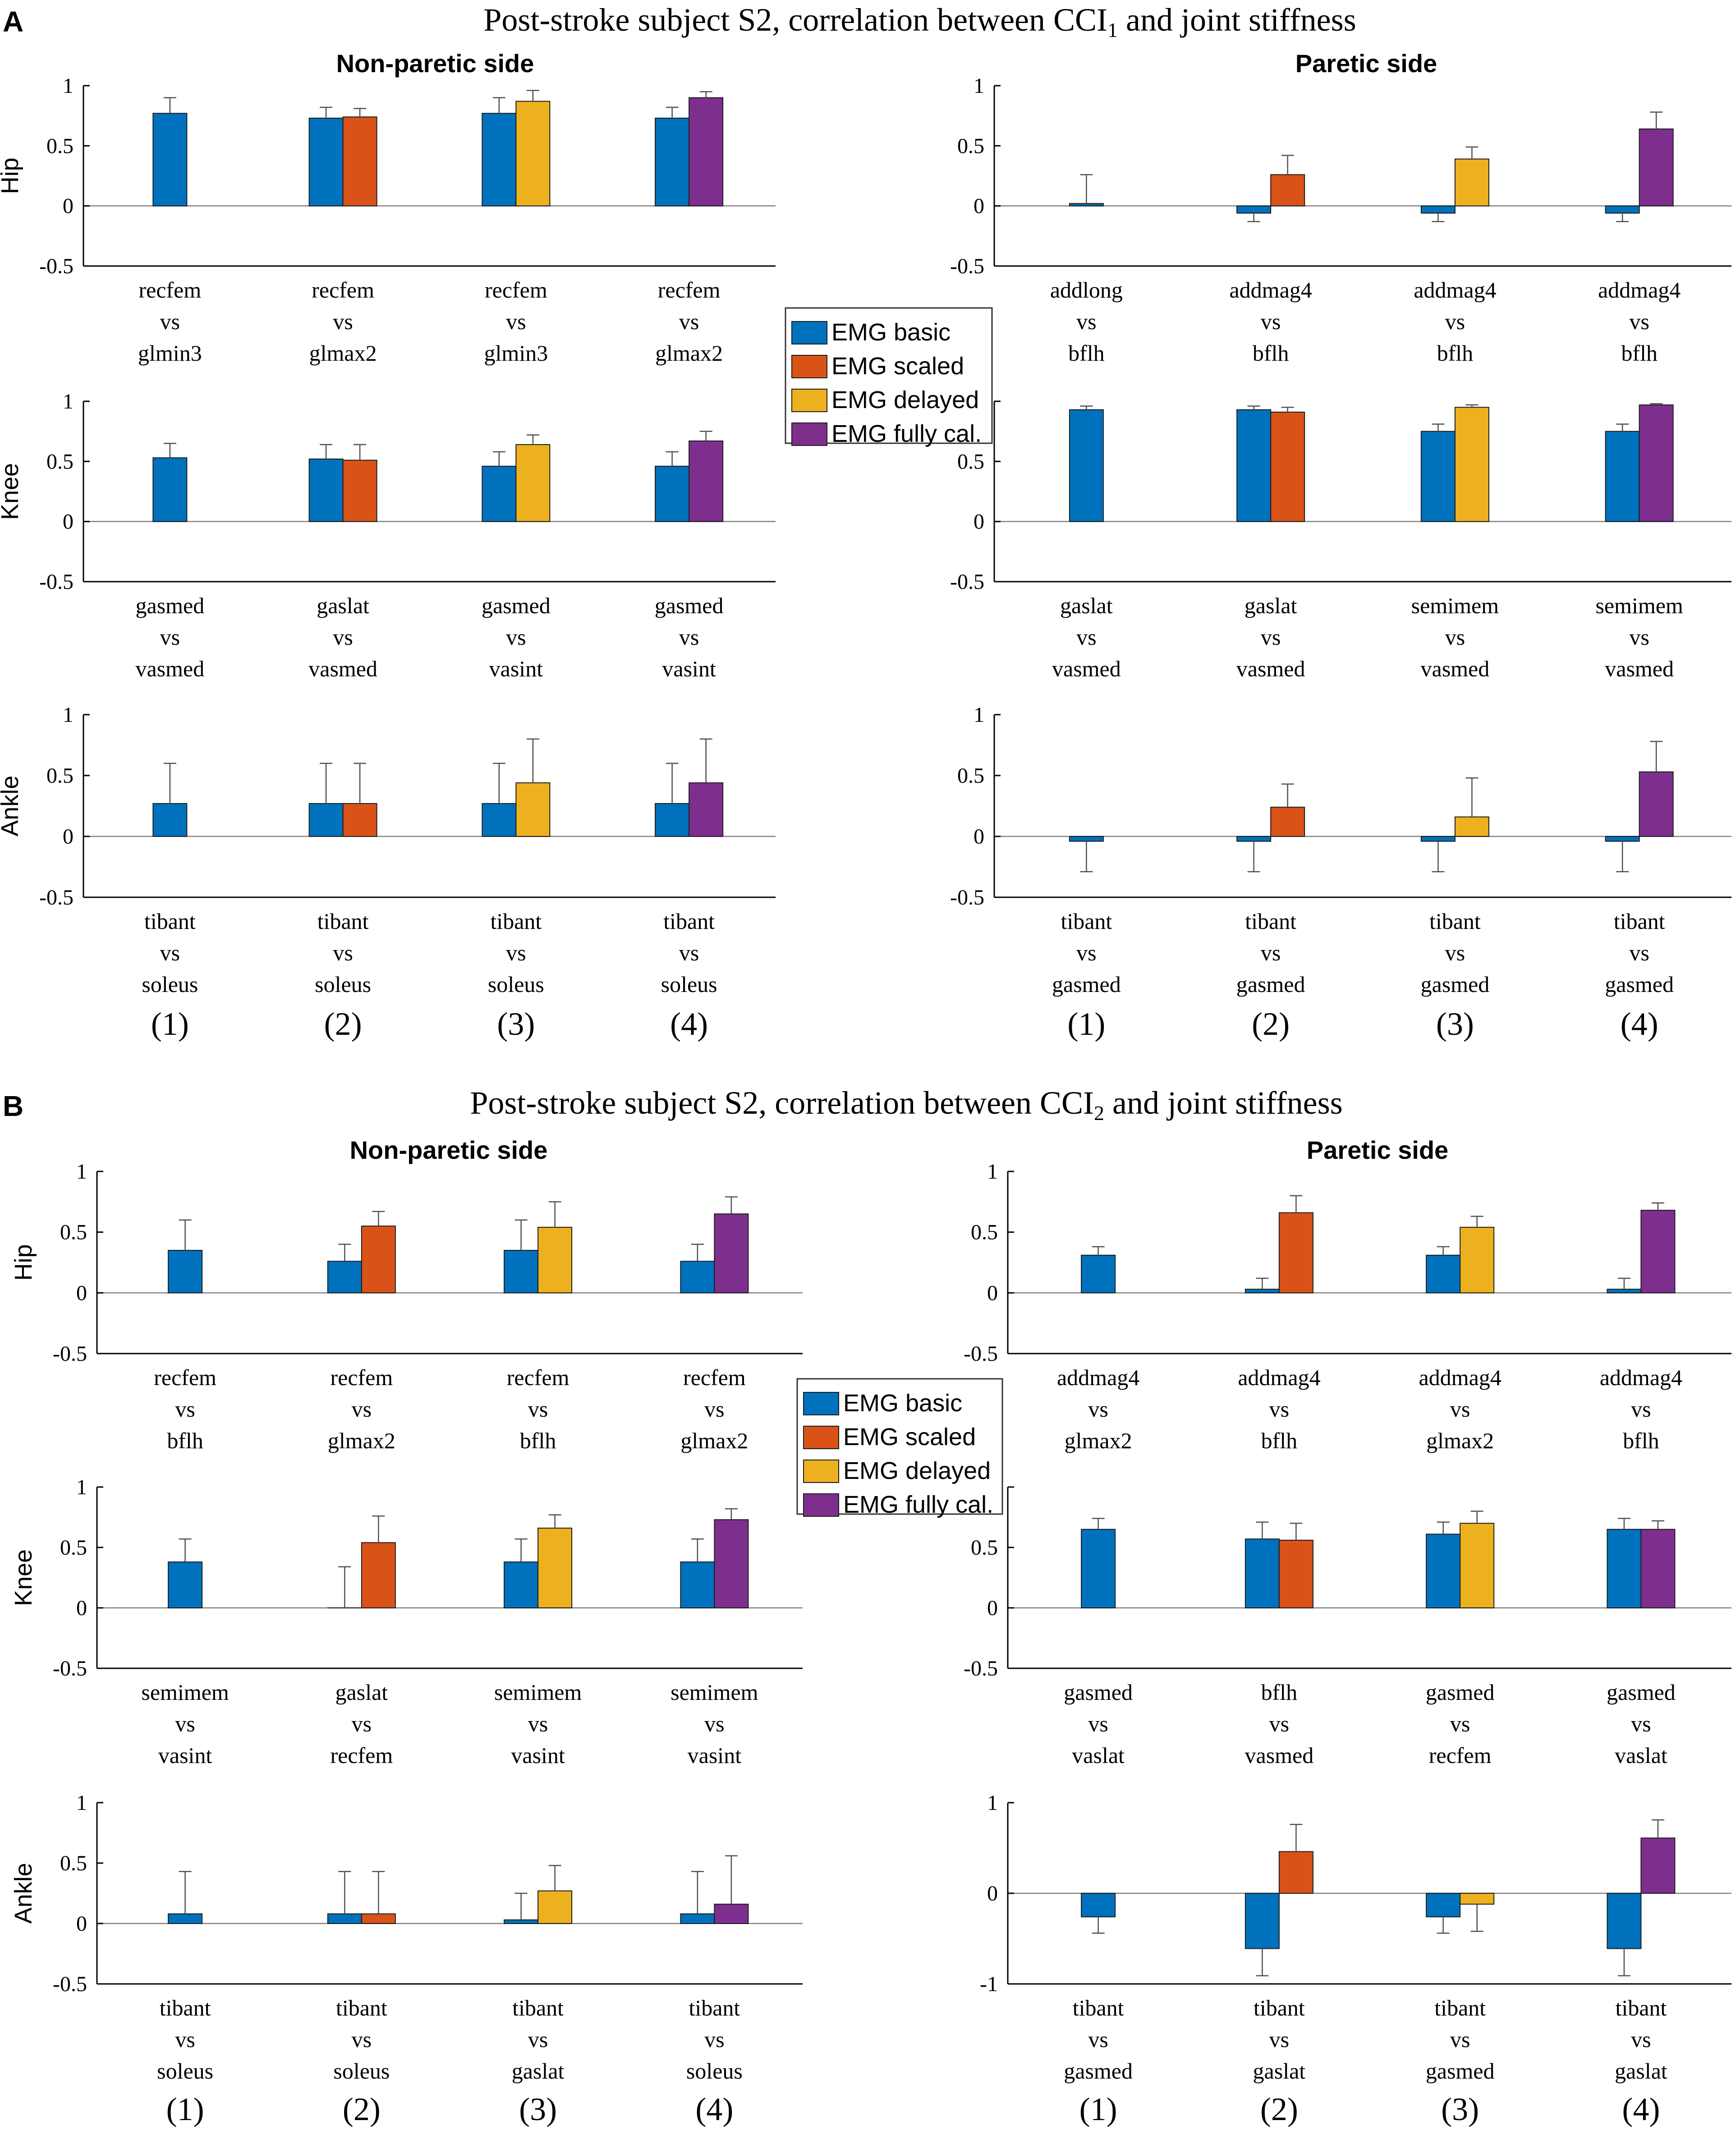 The height and width of the screenshot is (2130, 1736). I want to click on y-tick-label: 1, so click(979, 715).